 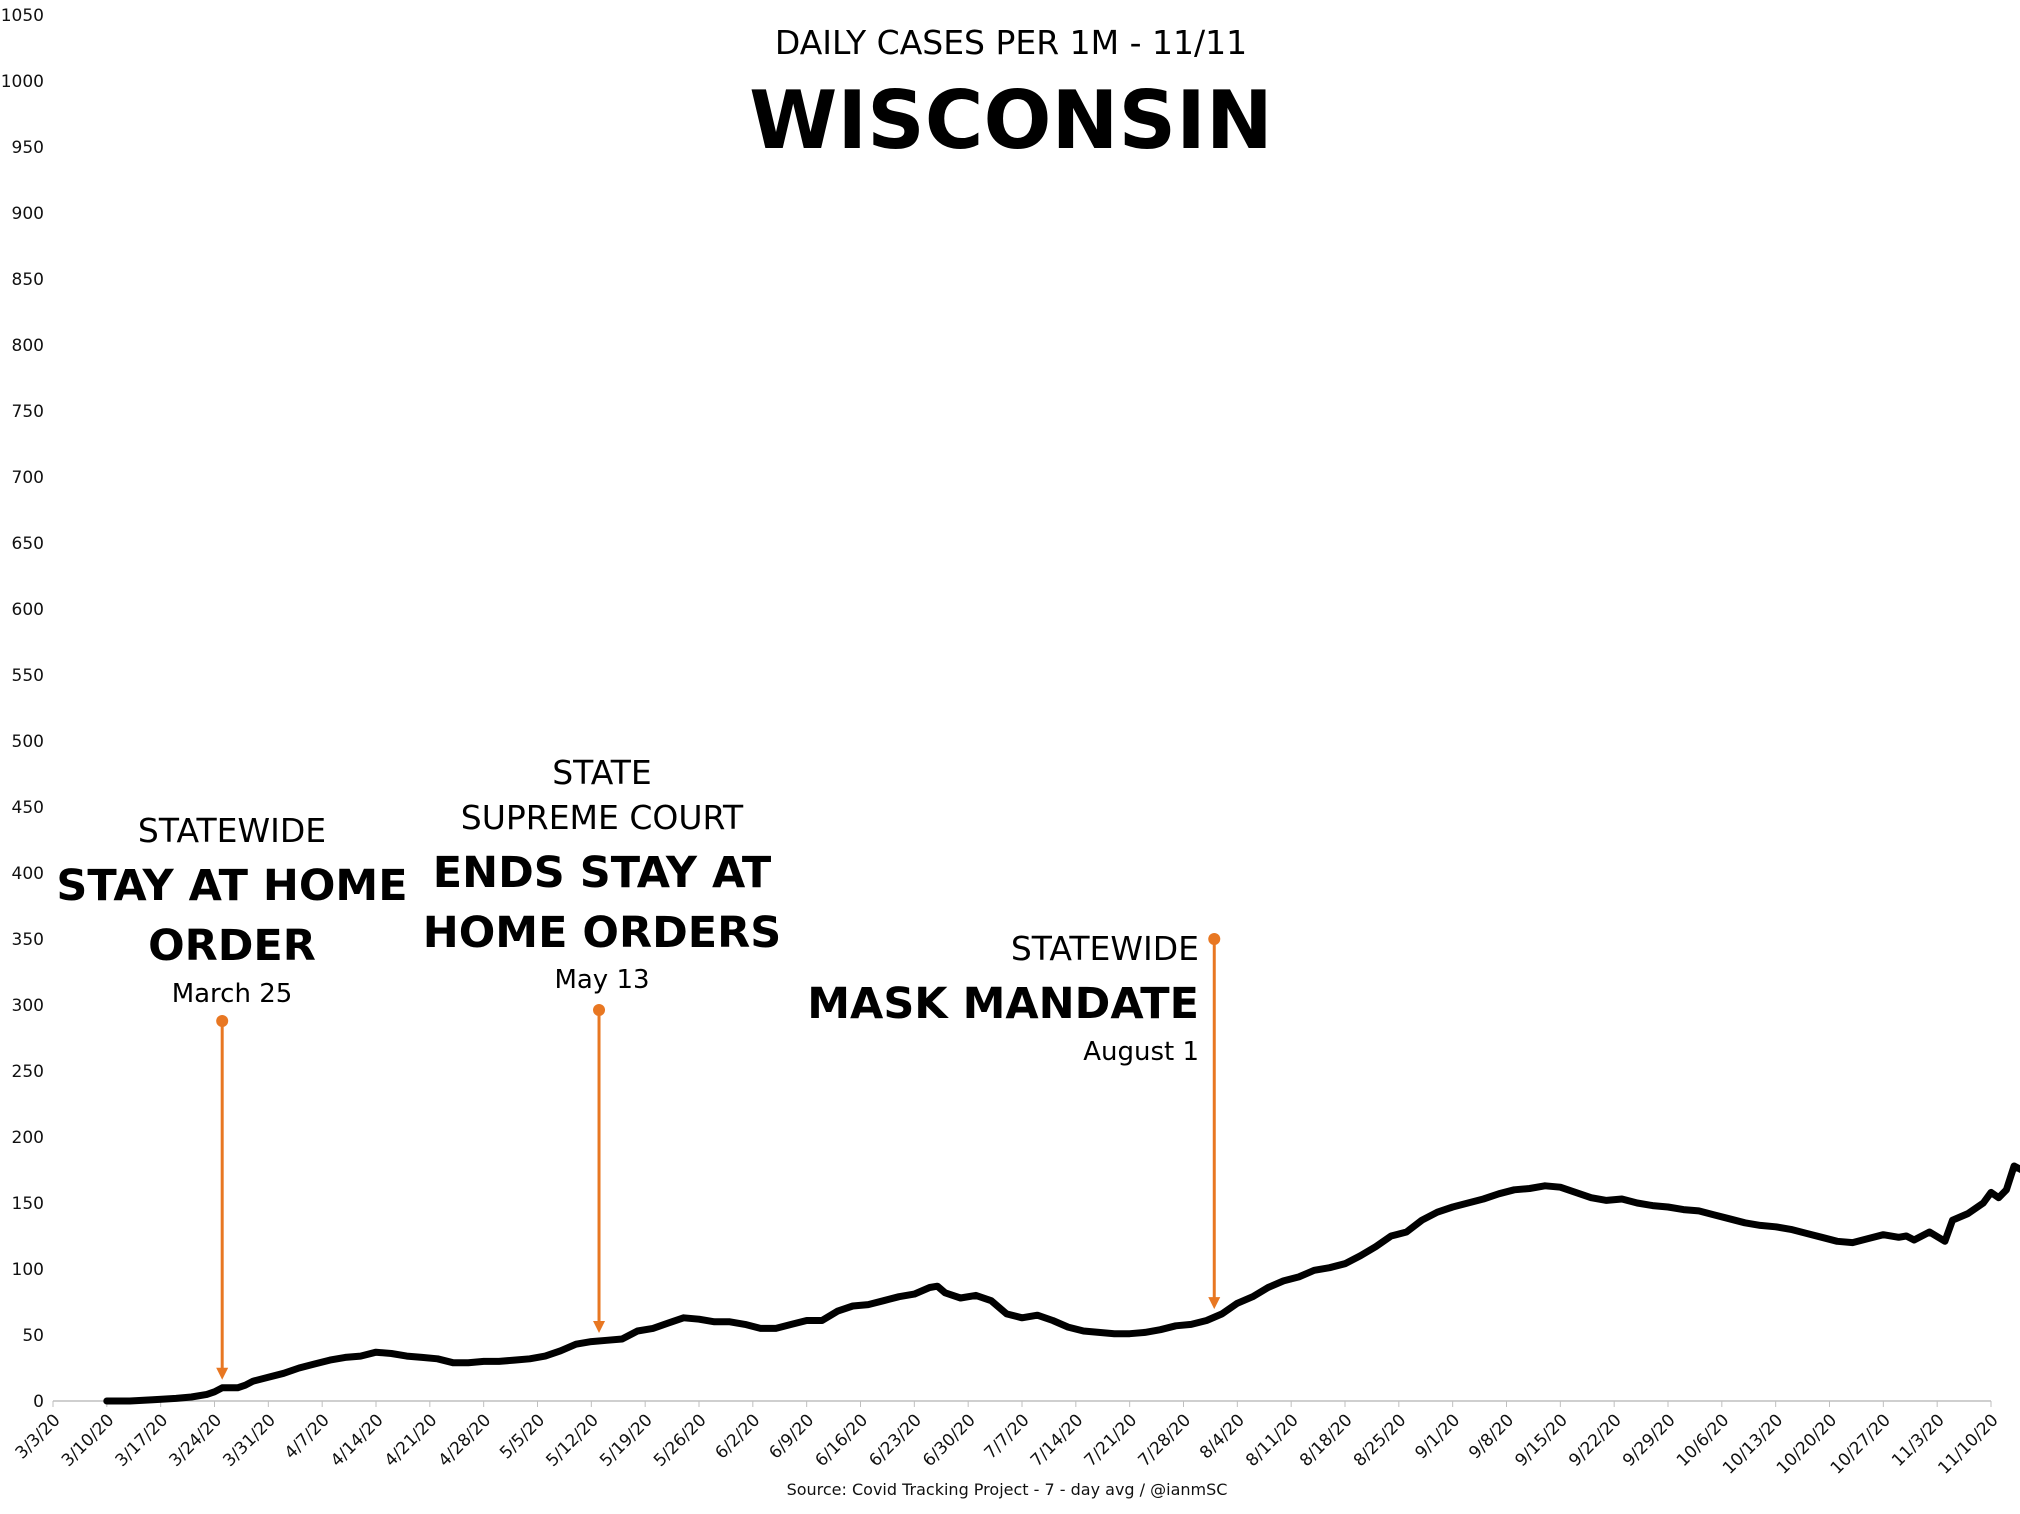 I want to click on x-tick-label: 3/3/20, so click(x=38, y=1436).